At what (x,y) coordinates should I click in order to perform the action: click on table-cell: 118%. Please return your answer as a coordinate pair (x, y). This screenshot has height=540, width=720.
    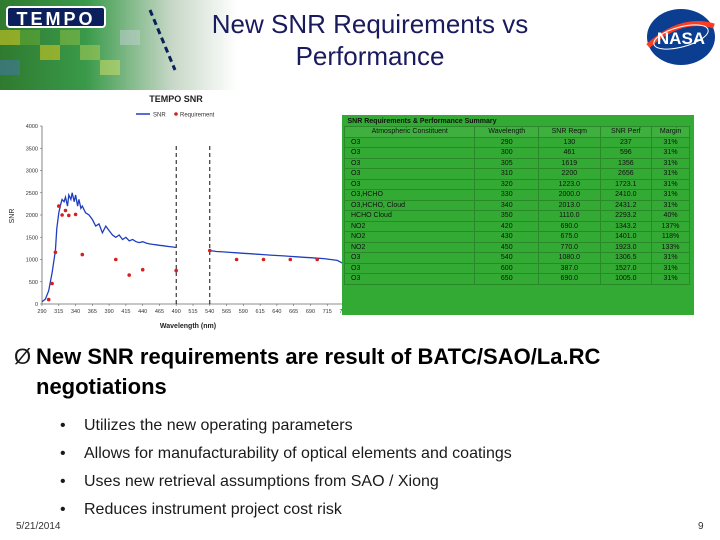
    Looking at the image, I should click on (670, 237).